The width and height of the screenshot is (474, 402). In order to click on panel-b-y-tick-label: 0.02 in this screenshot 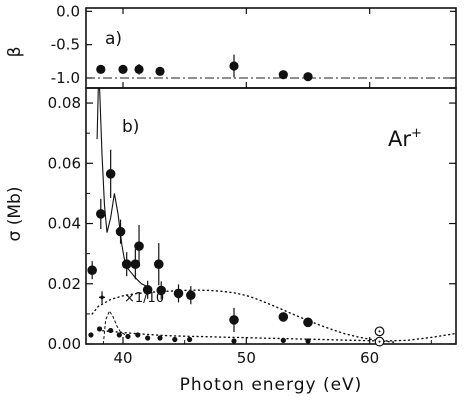, I will do `click(64, 284)`.